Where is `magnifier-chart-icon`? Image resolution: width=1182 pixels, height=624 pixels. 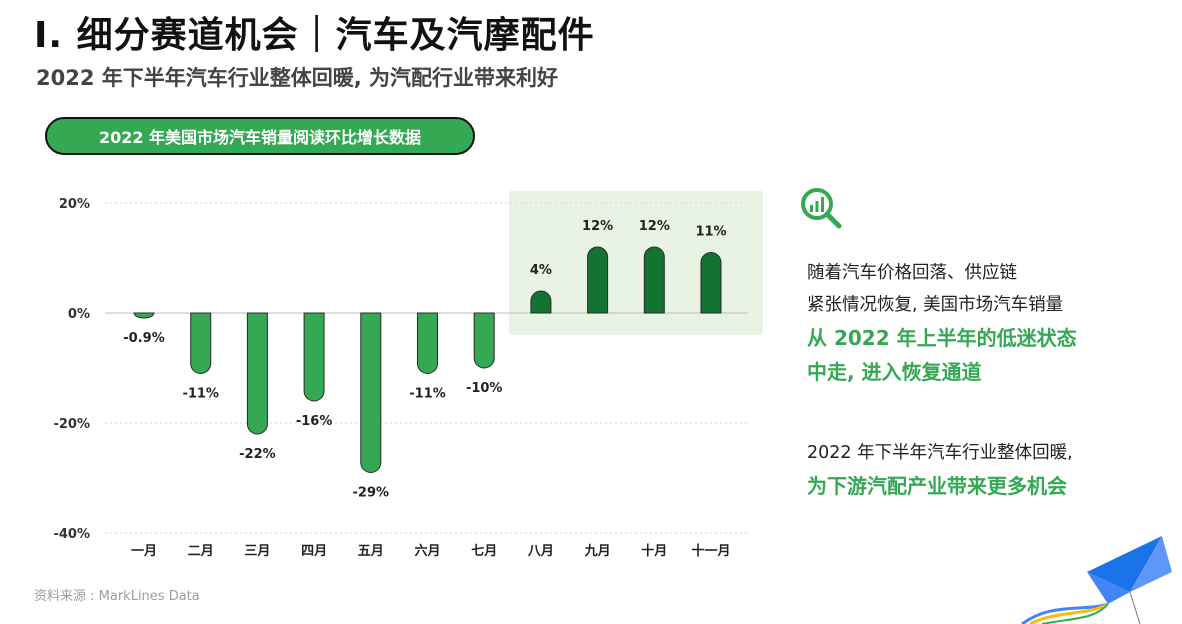
magnifier-chart-icon is located at coordinates (821, 208).